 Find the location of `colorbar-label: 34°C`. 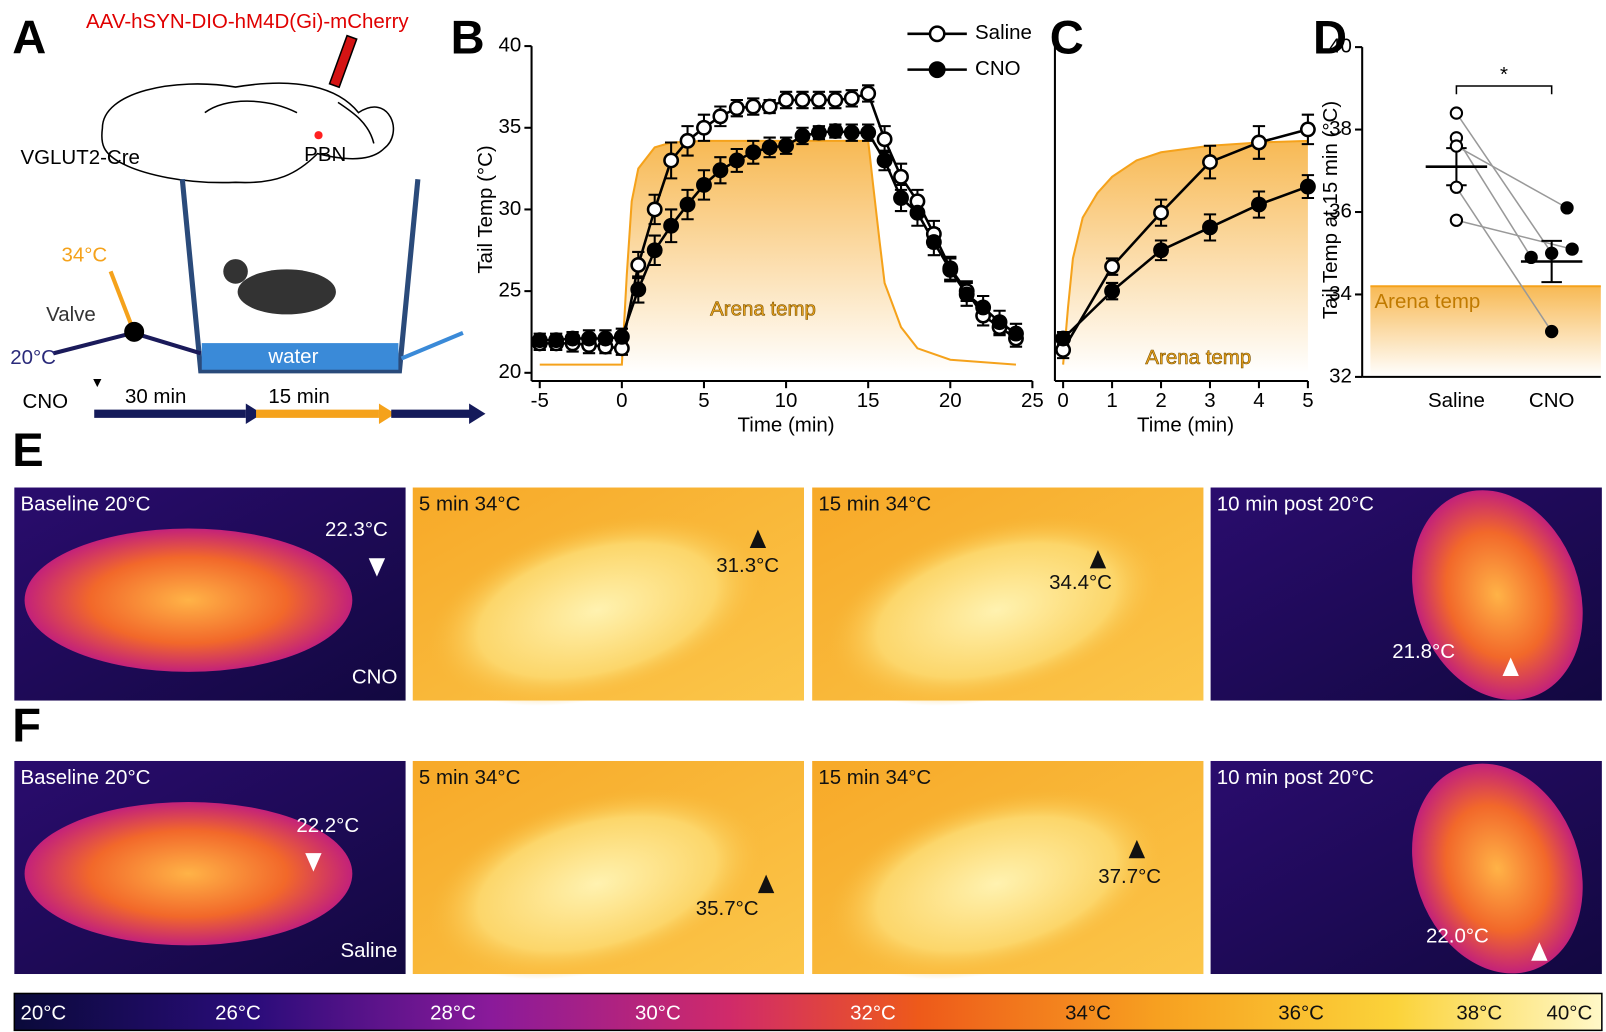

colorbar-label: 34°C is located at coordinates (1088, 1012).